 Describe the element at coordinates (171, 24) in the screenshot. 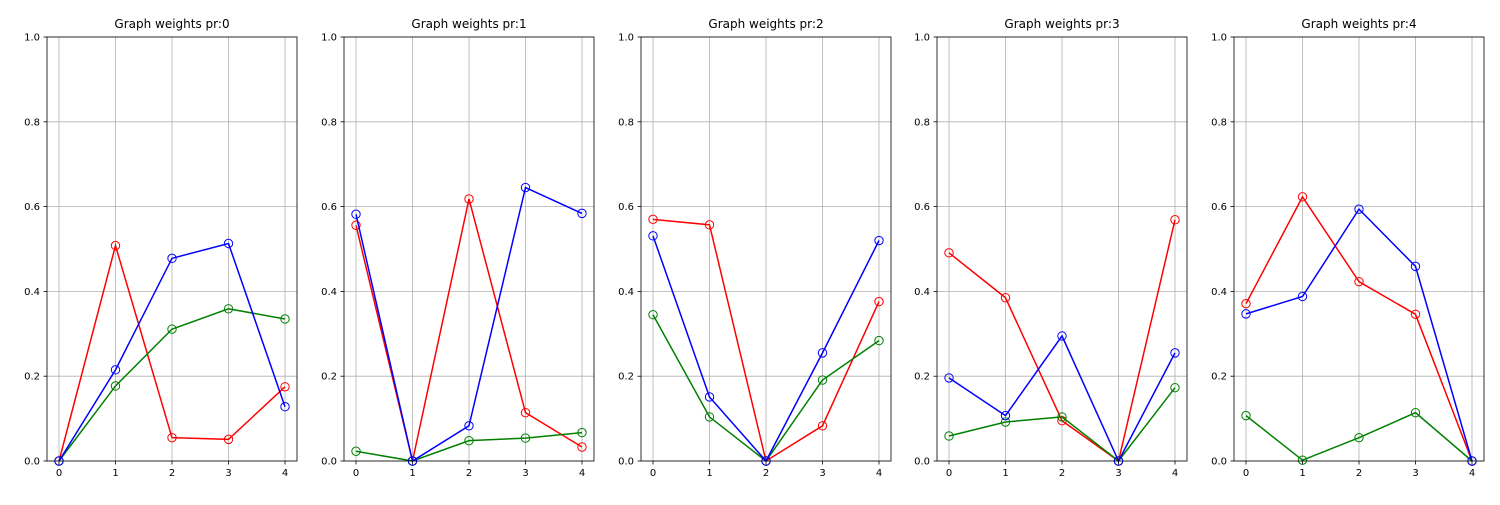

I see `chart-title: Graph weights pr:0` at that location.